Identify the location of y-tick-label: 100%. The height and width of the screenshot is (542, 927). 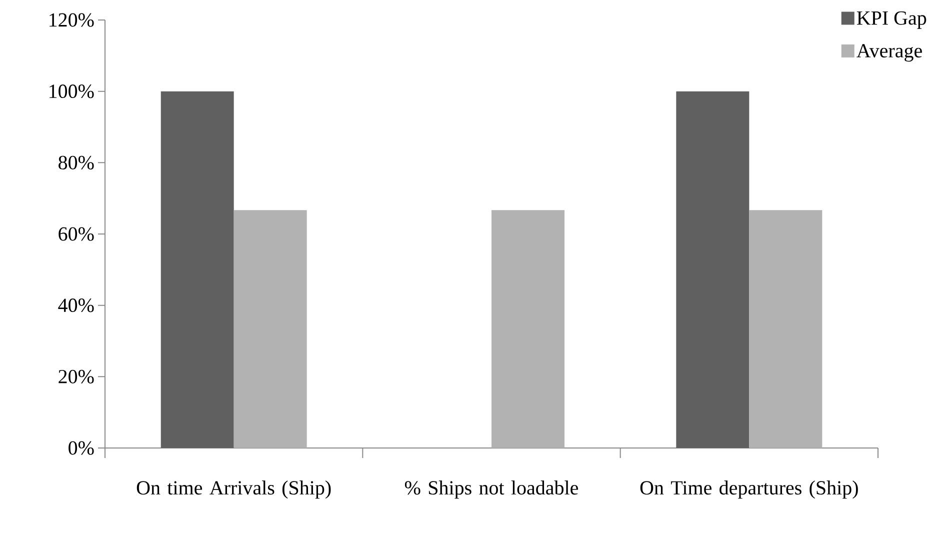
(72, 91).